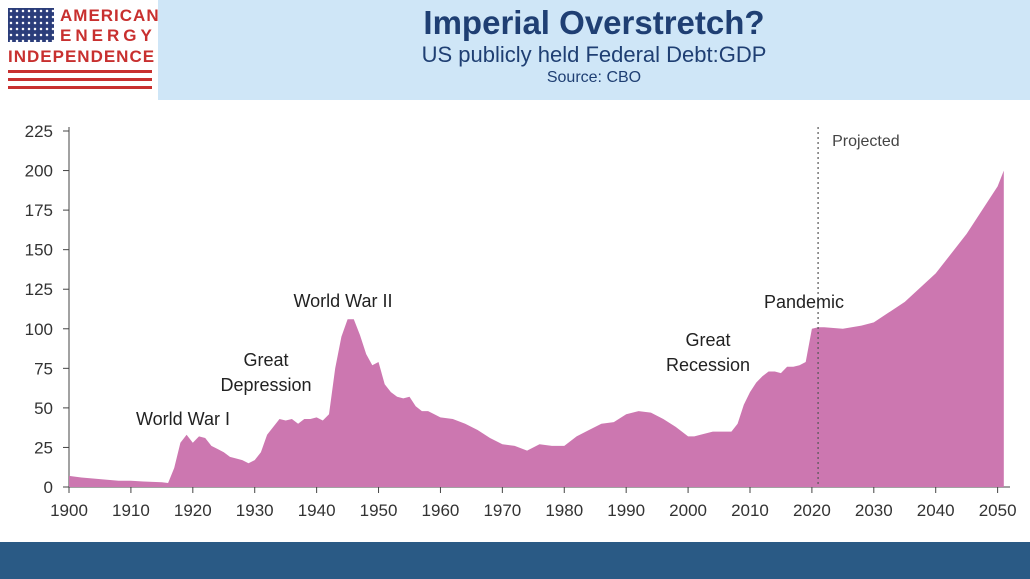 This screenshot has height=579, width=1030. I want to click on event-annotation: Pandemic, so click(804, 302).